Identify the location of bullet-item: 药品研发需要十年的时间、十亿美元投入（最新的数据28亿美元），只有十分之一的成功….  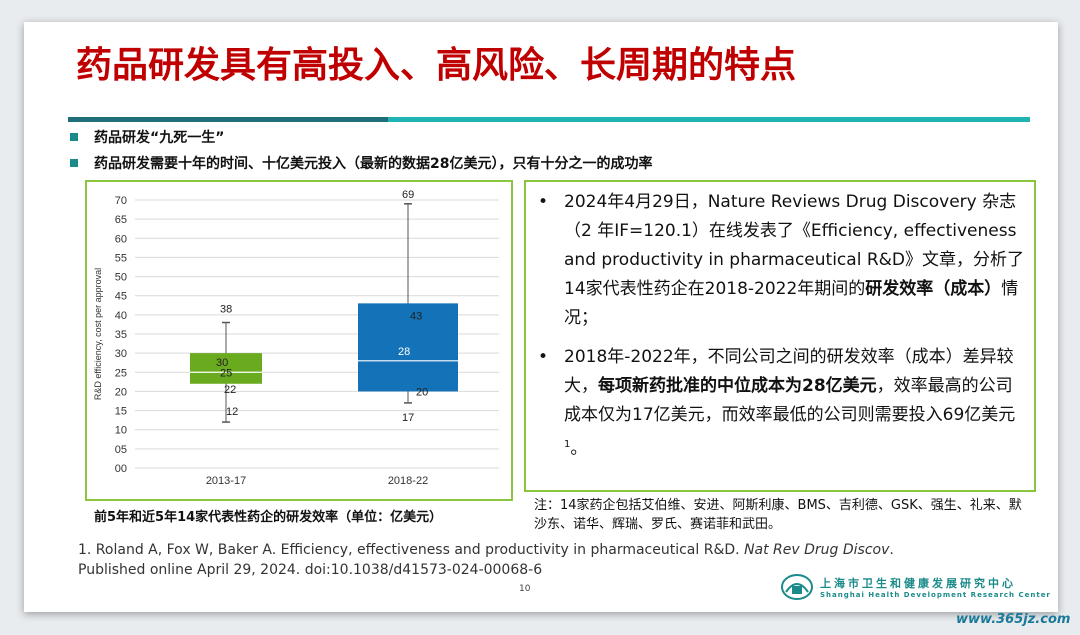
(361, 163).